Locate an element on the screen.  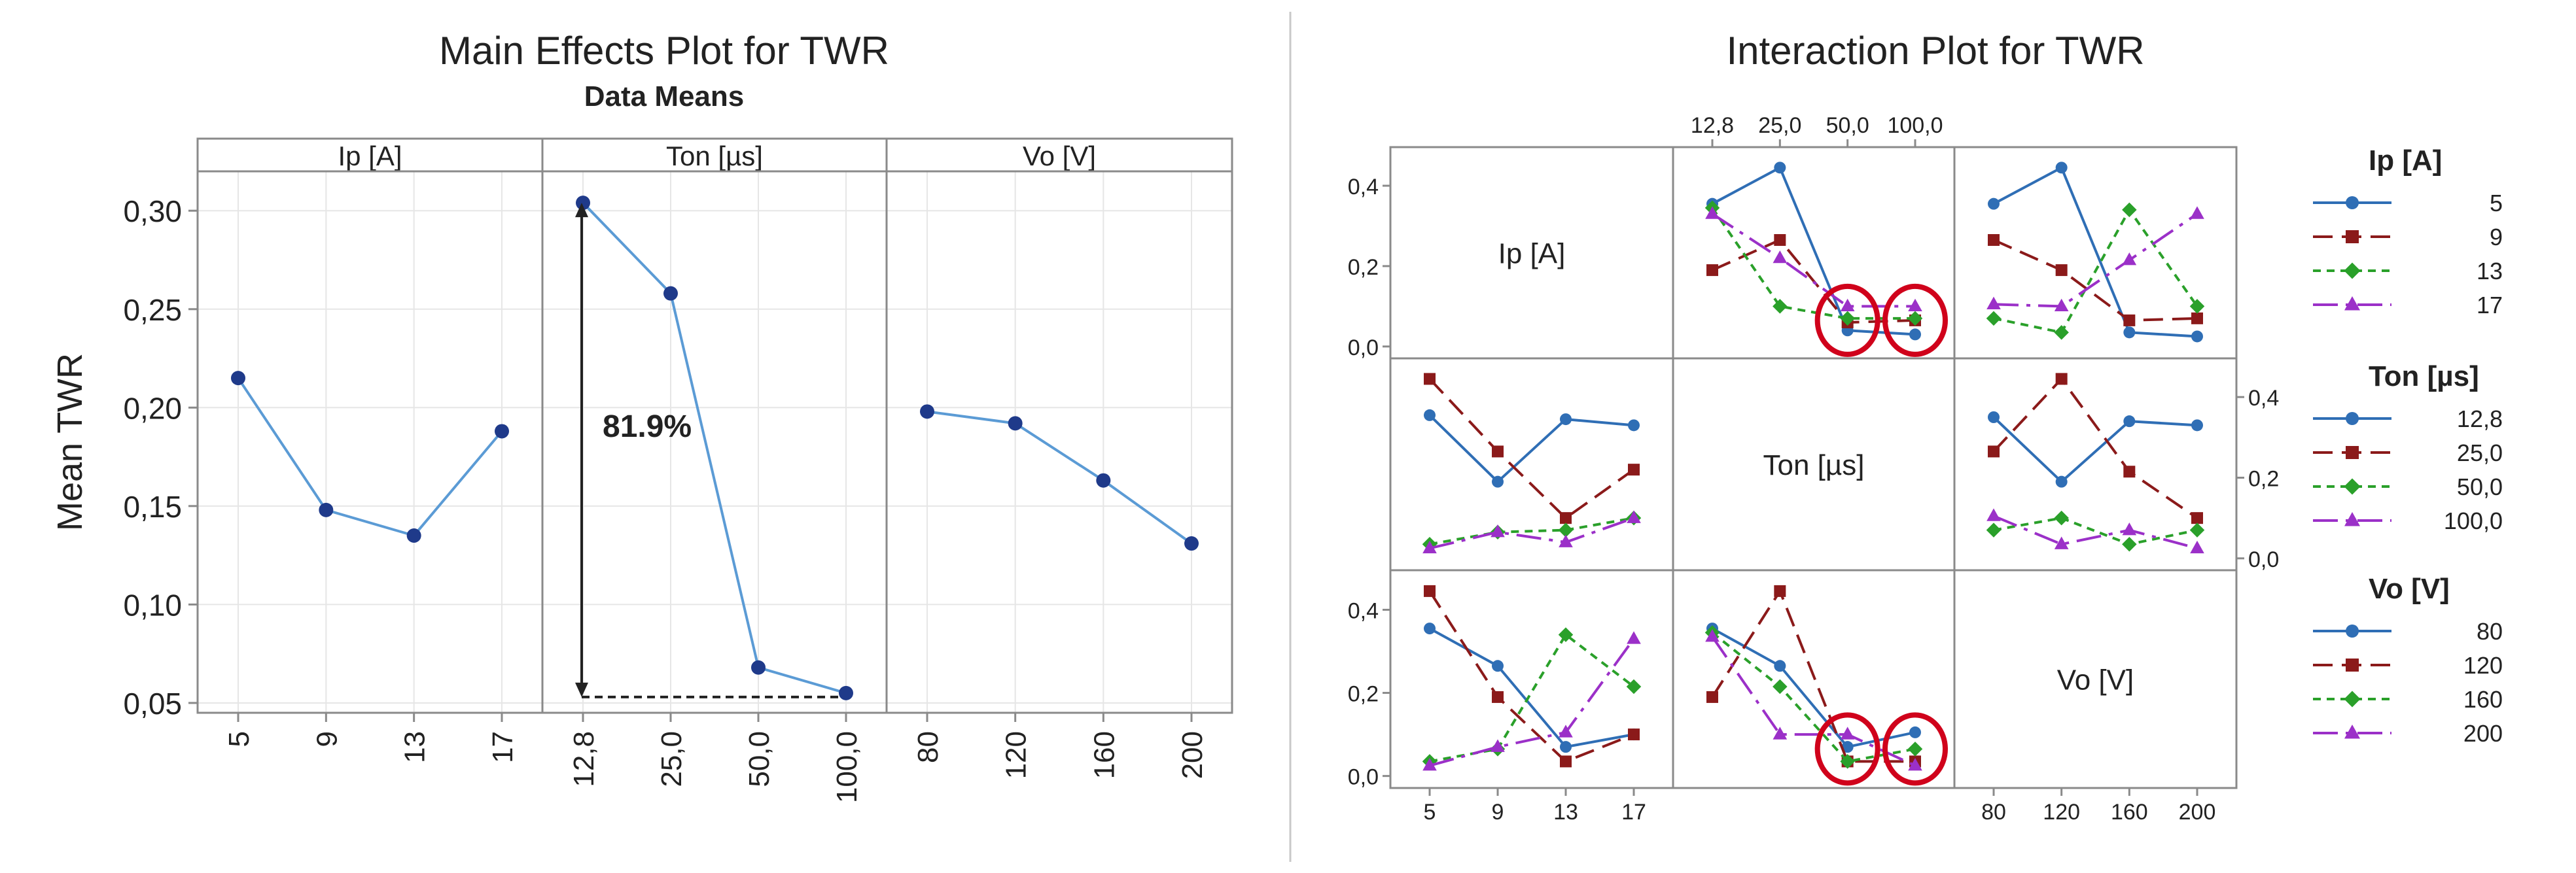
x-tick-label: 13 is located at coordinates (415, 747).